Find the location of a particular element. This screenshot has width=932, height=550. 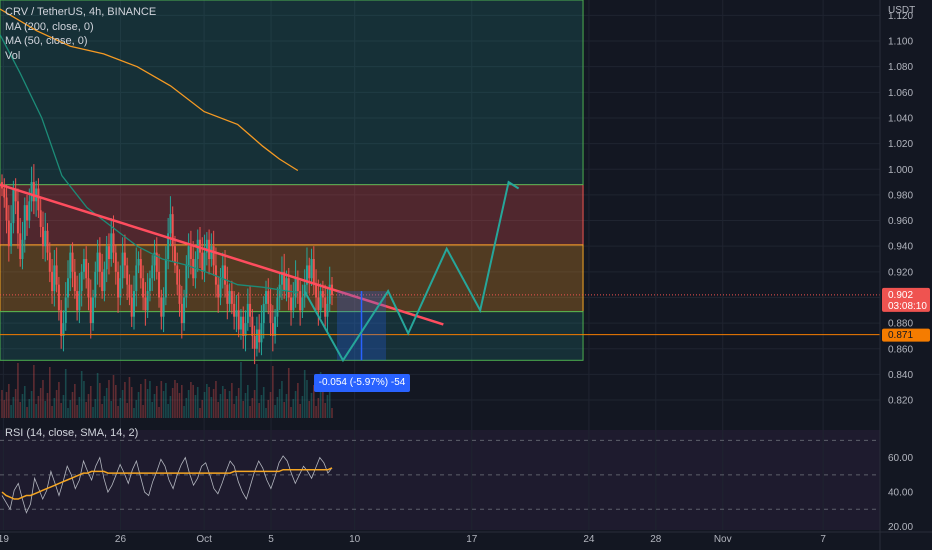

projection-path is located at coordinates (411, 271).